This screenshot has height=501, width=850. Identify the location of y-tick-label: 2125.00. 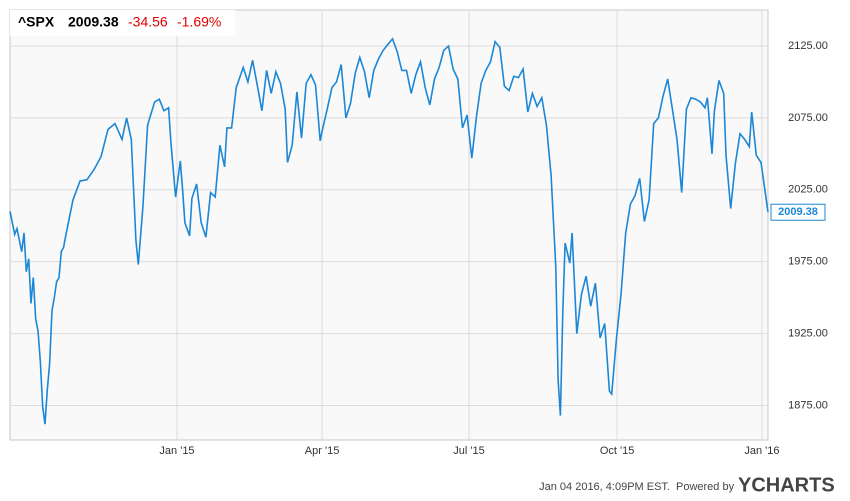
(808, 46).